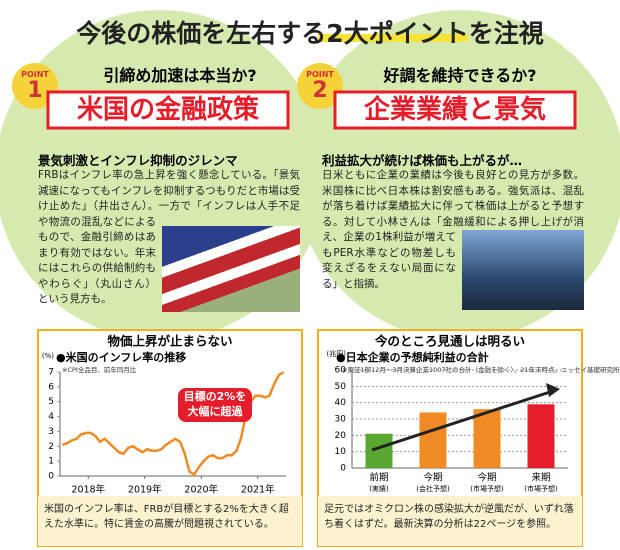 The image size is (620, 550). Describe the element at coordinates (433, 488) in the screenshot. I see `x-tick-note: (会社予想)` at that location.